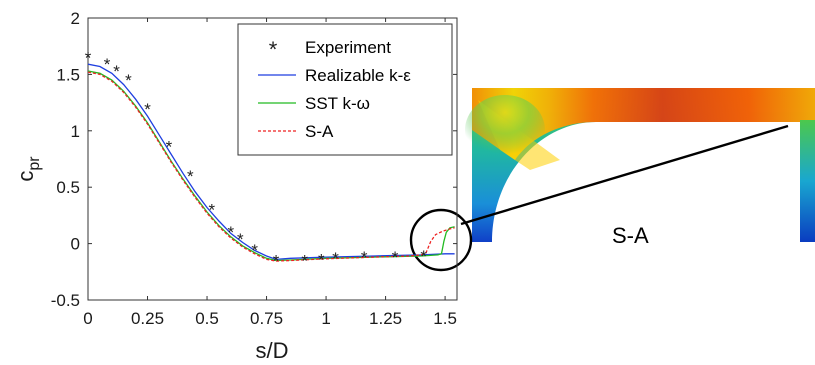 This screenshot has width=815, height=365. What do you see at coordinates (319, 131) in the screenshot?
I see `legend-label-sa: S-A` at bounding box center [319, 131].